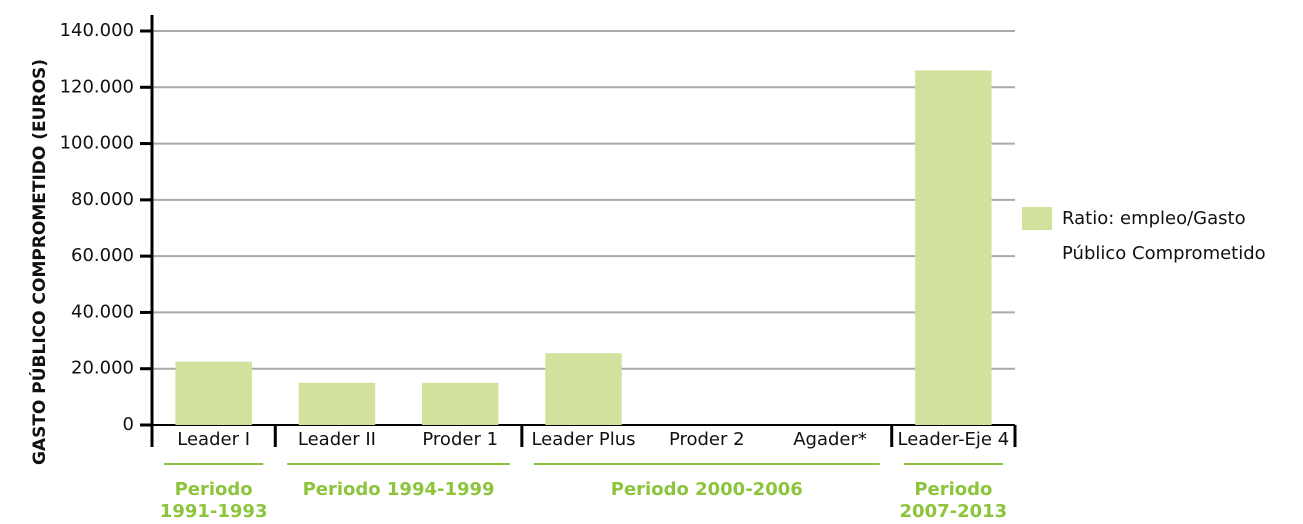 This screenshot has height=524, width=1303. I want to click on y-axis-label: GASTO PÚBLICO COMPROMETIDO (EUROS), so click(39, 262).